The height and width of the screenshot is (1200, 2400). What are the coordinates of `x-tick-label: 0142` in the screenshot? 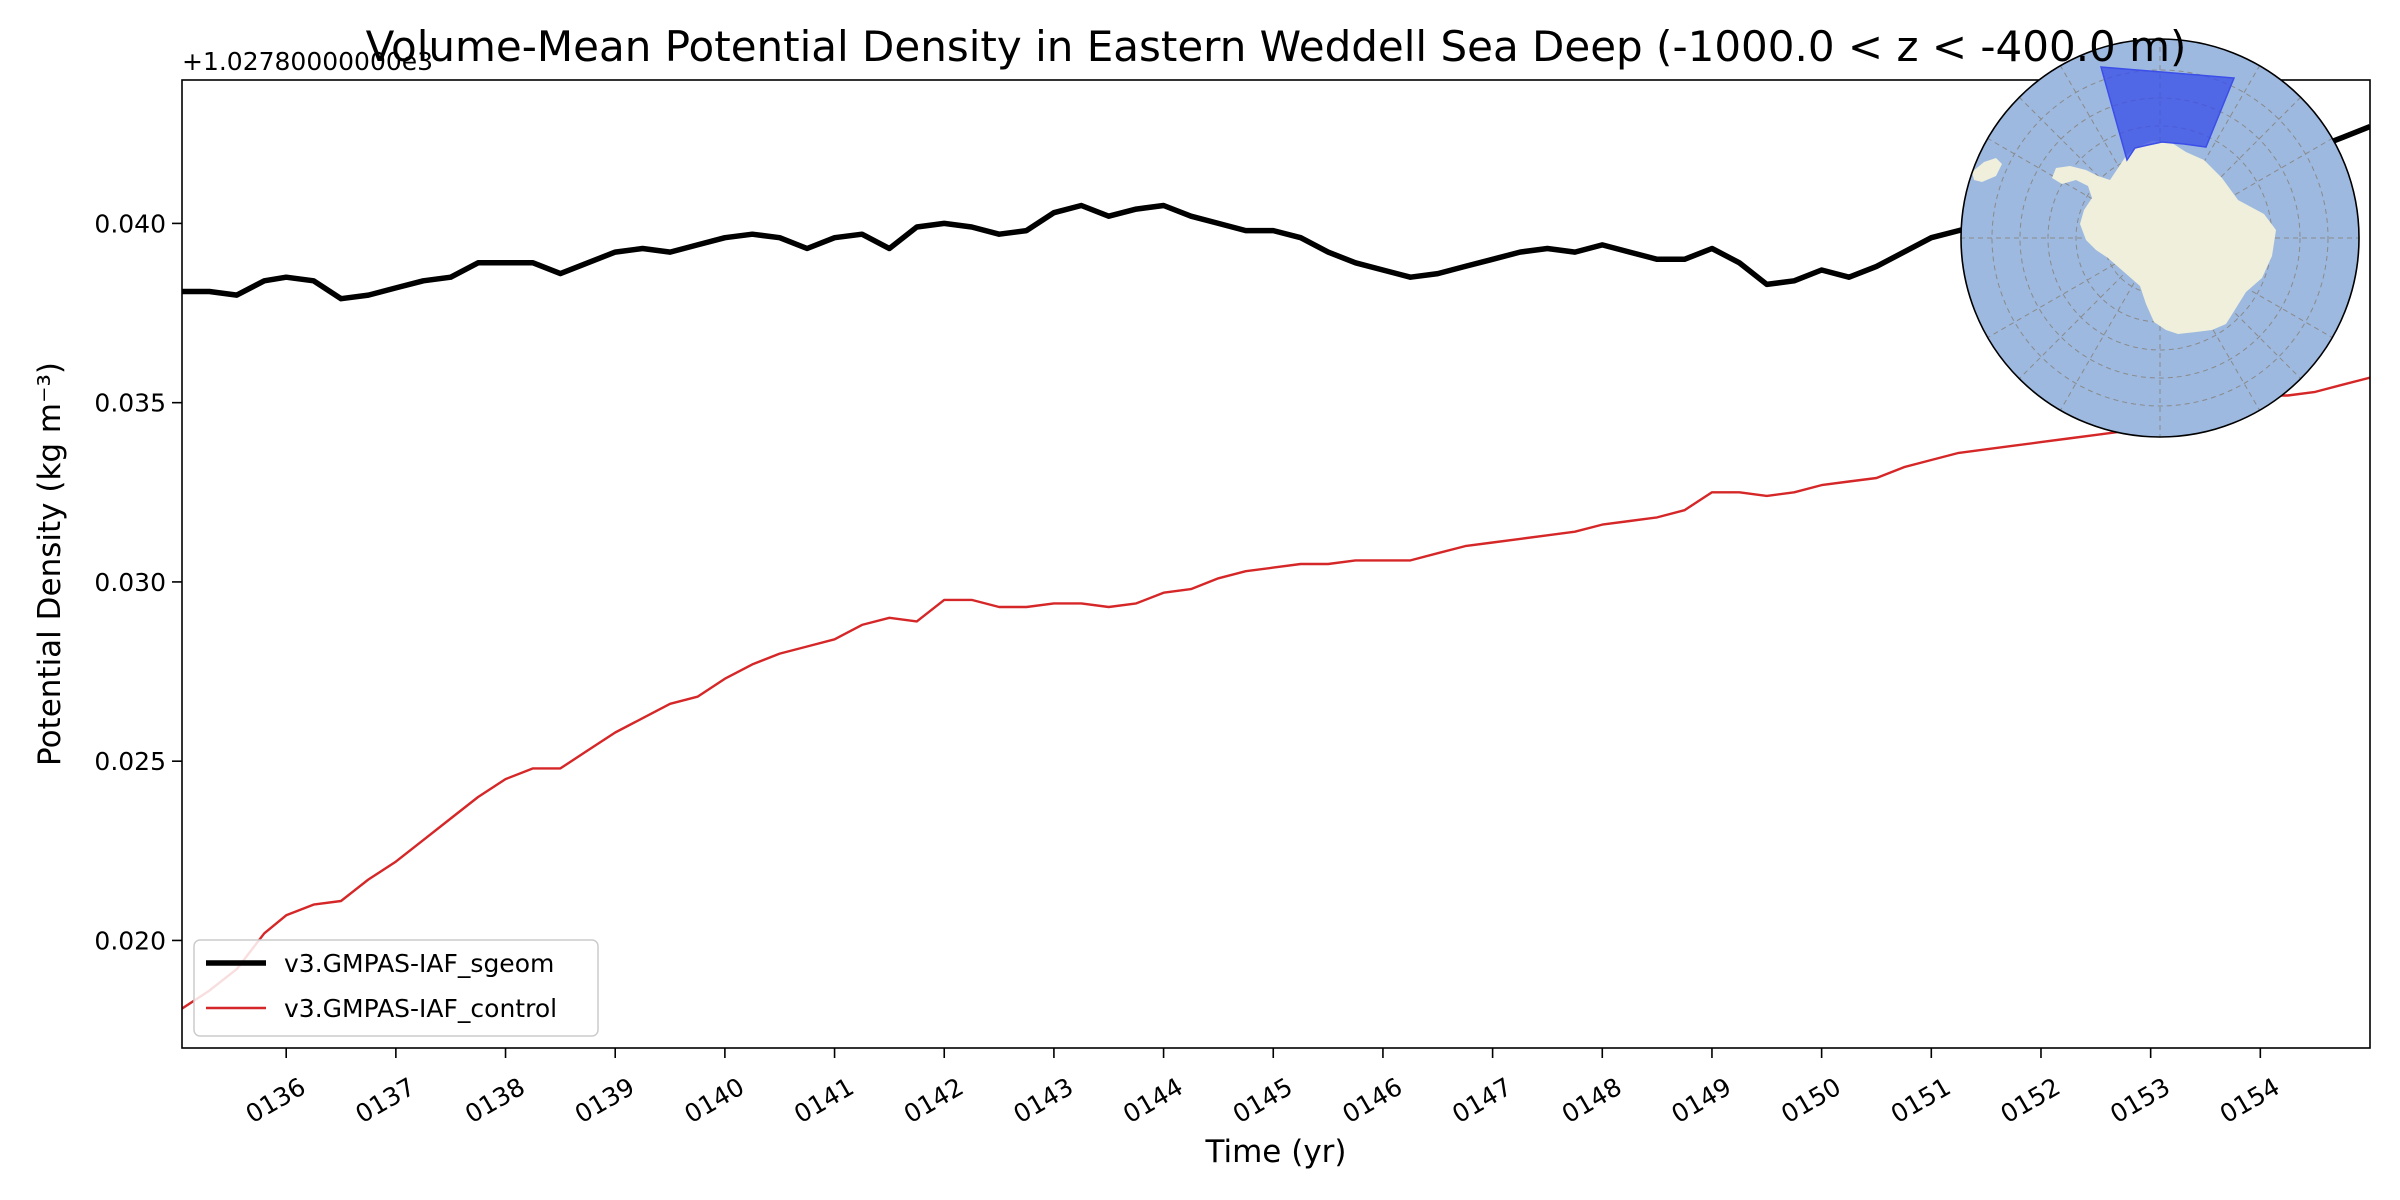 It's located at (934, 1100).